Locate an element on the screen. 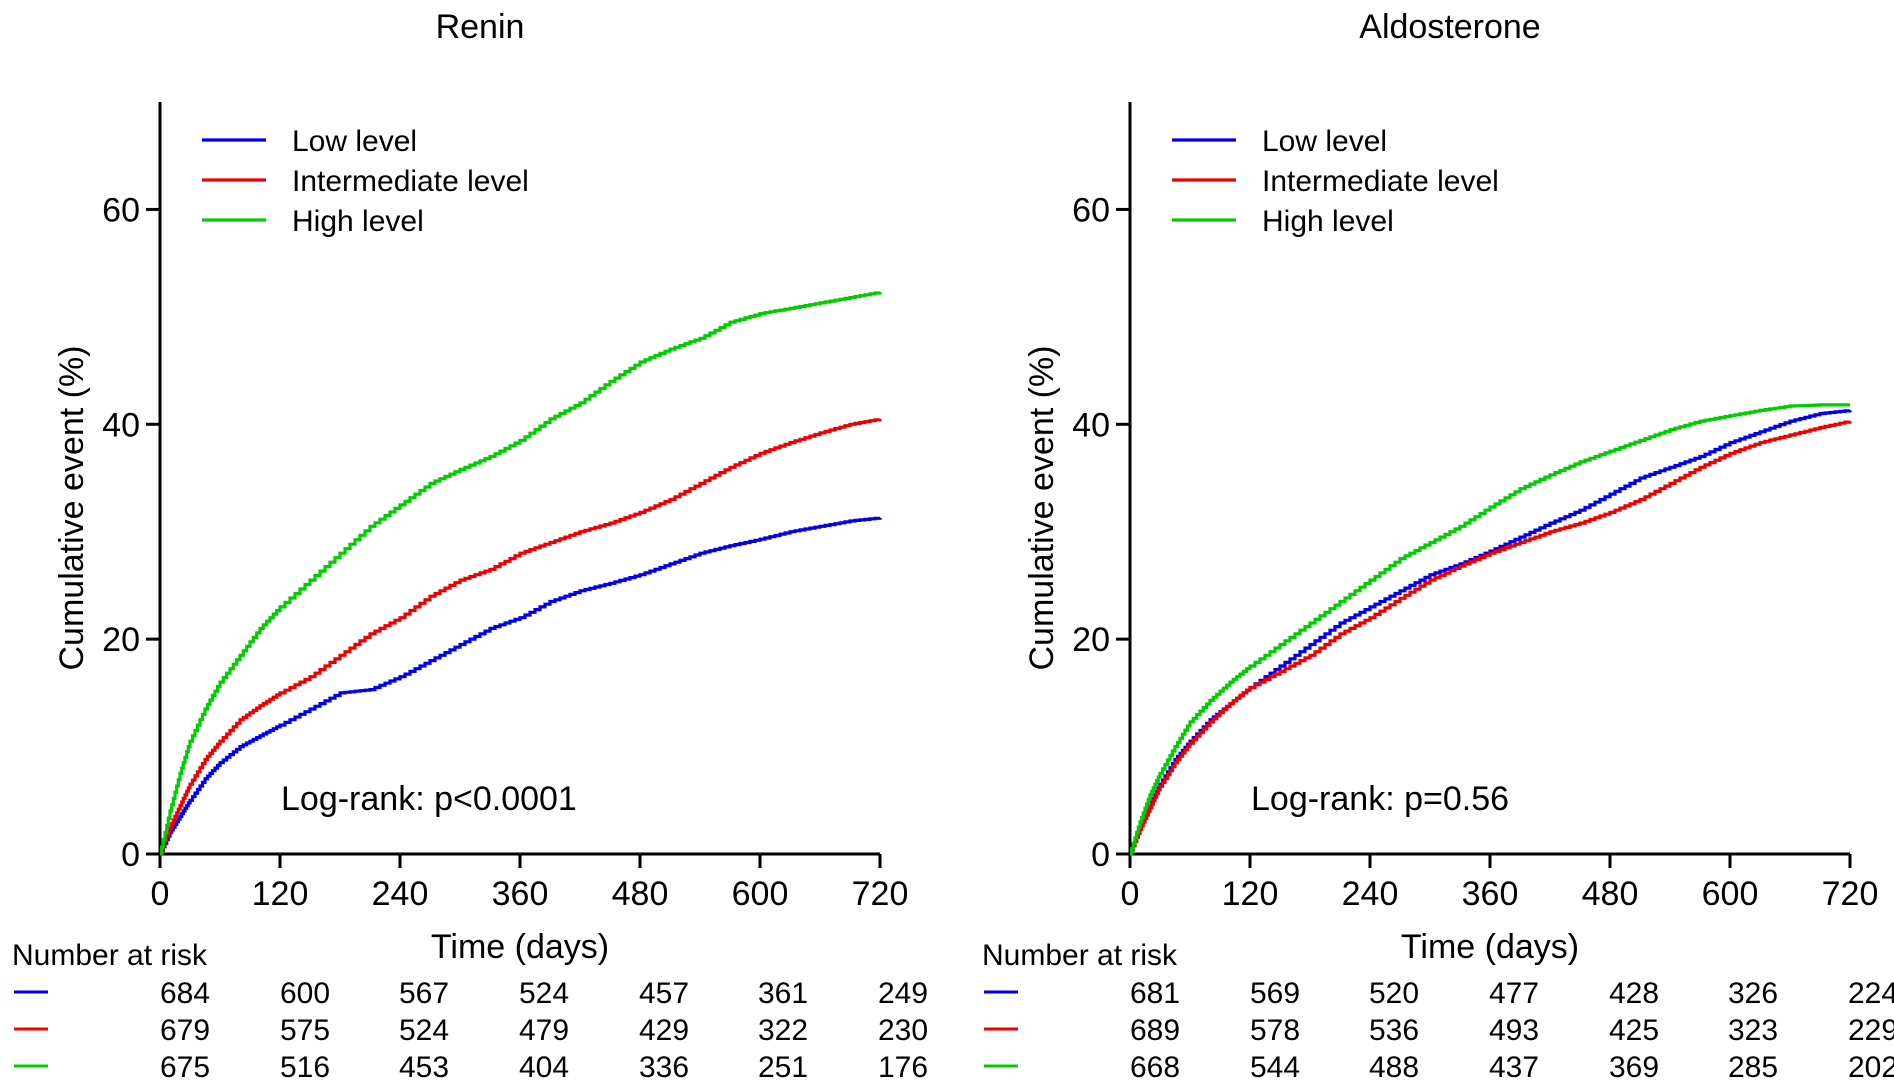  log-rank-annotation: Log-rank: p=0.56 is located at coordinates (1380, 799).